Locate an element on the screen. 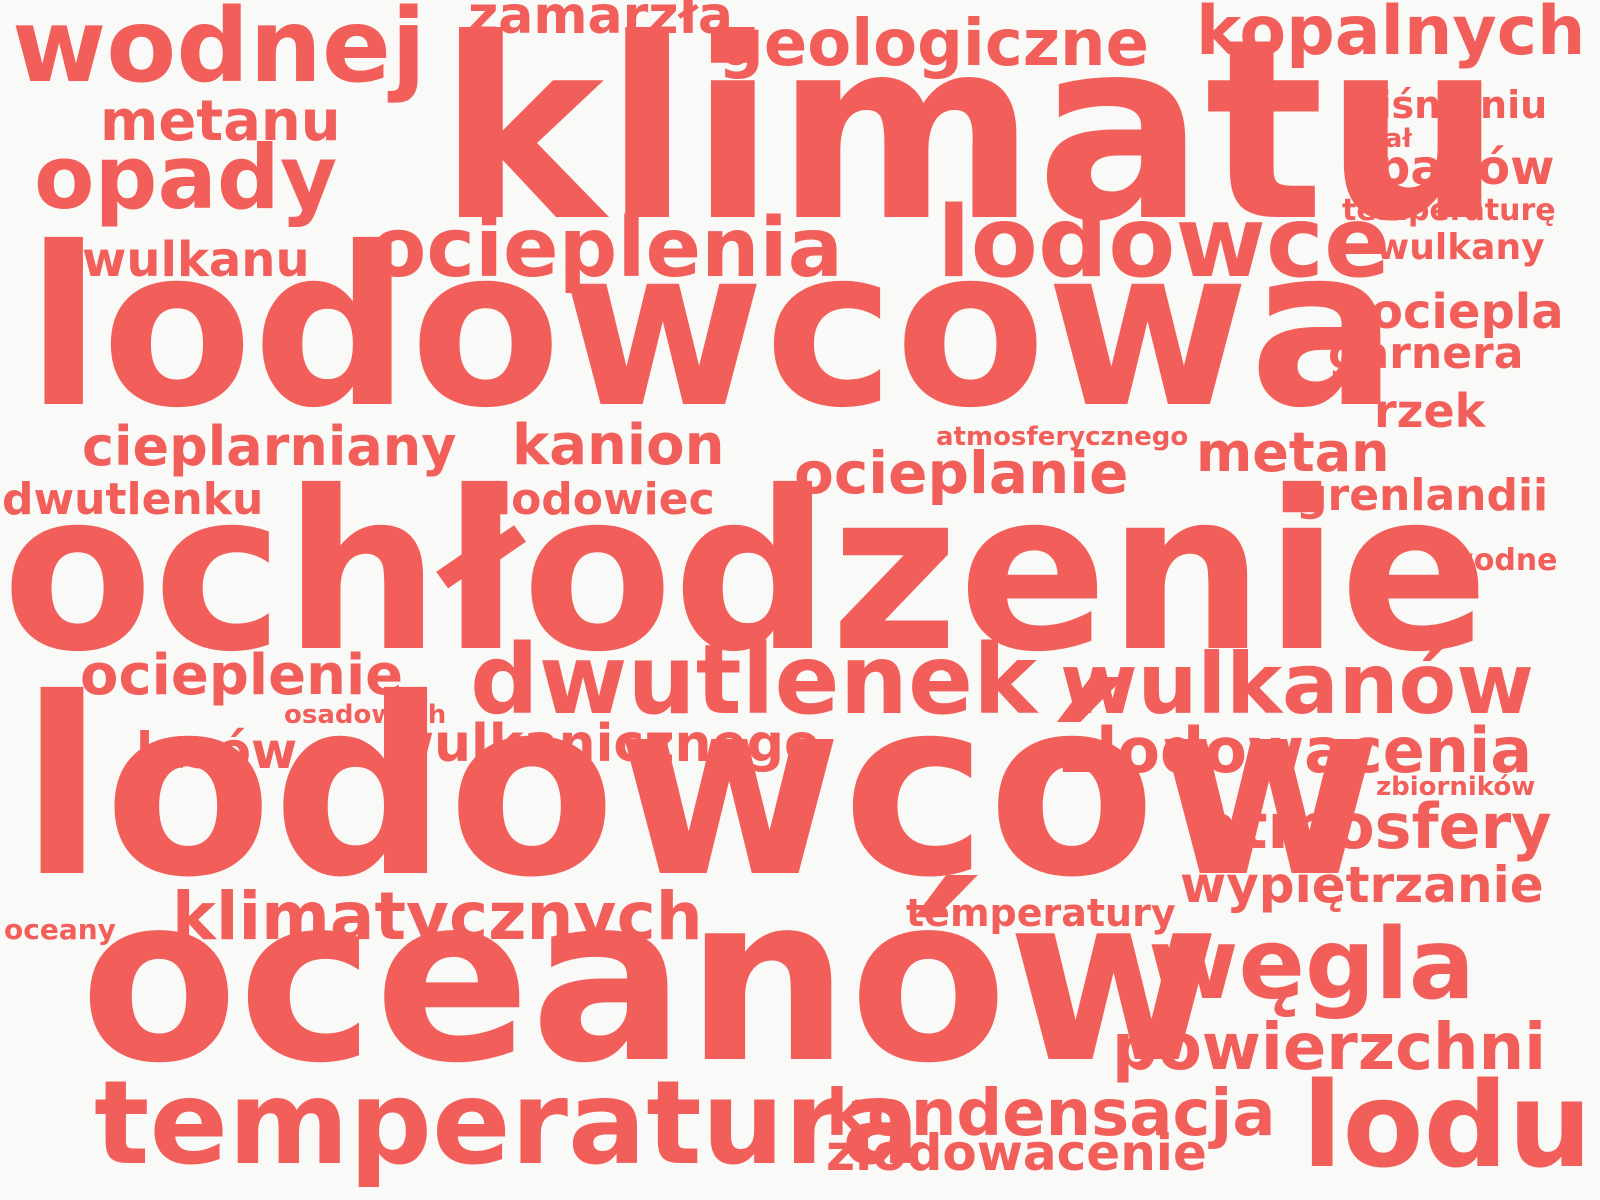 This screenshot has height=1200, width=1600. word-cloud-word: grenlandii is located at coordinates (1422, 495).